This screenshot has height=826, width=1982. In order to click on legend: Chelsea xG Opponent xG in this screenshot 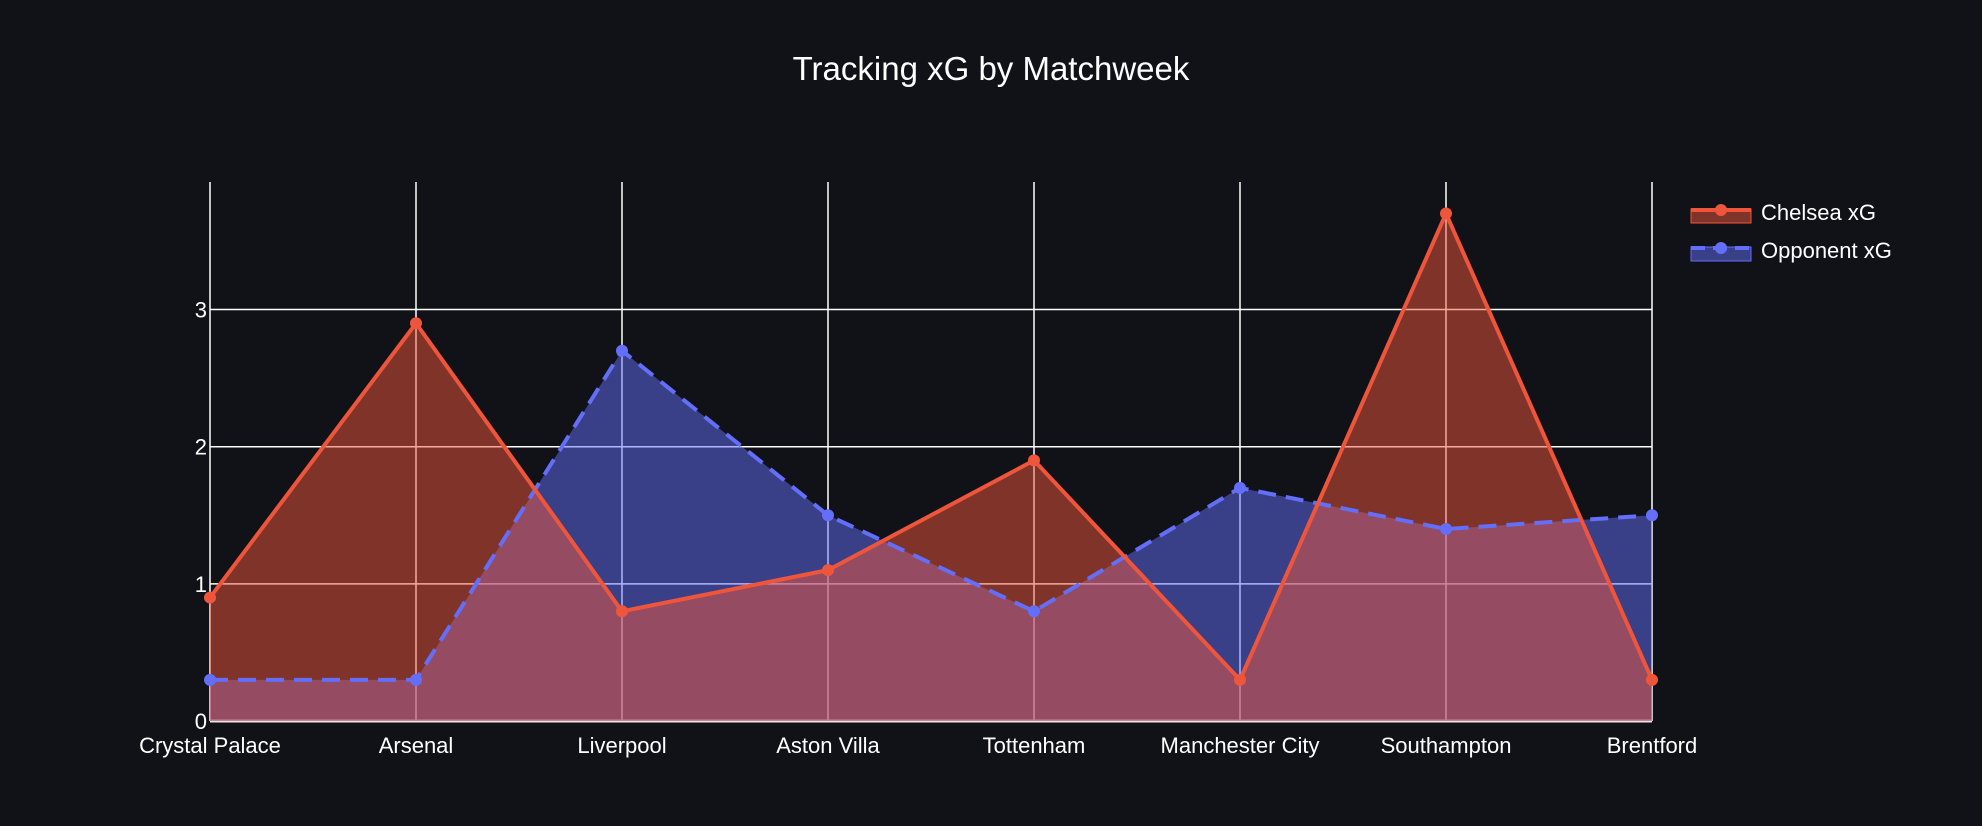, I will do `click(1791, 231)`.